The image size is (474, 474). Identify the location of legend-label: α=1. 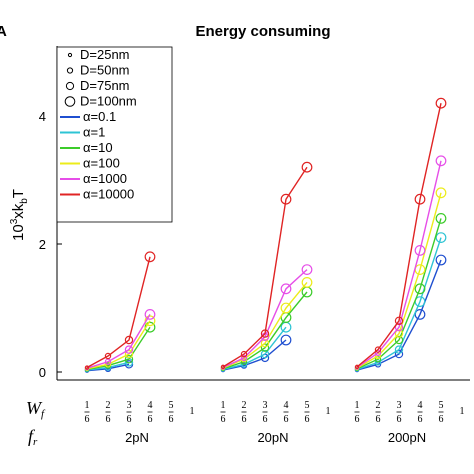
(94, 132).